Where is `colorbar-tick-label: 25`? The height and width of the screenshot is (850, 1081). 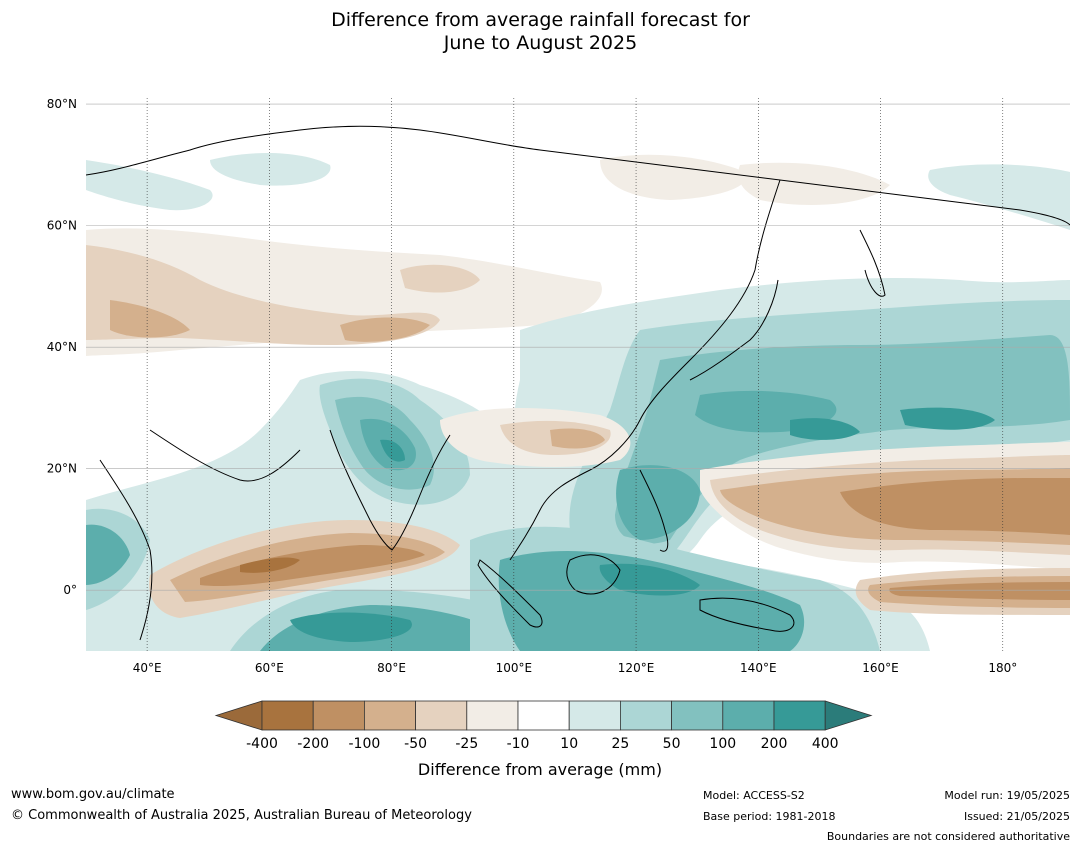 colorbar-tick-label: 25 is located at coordinates (620, 744).